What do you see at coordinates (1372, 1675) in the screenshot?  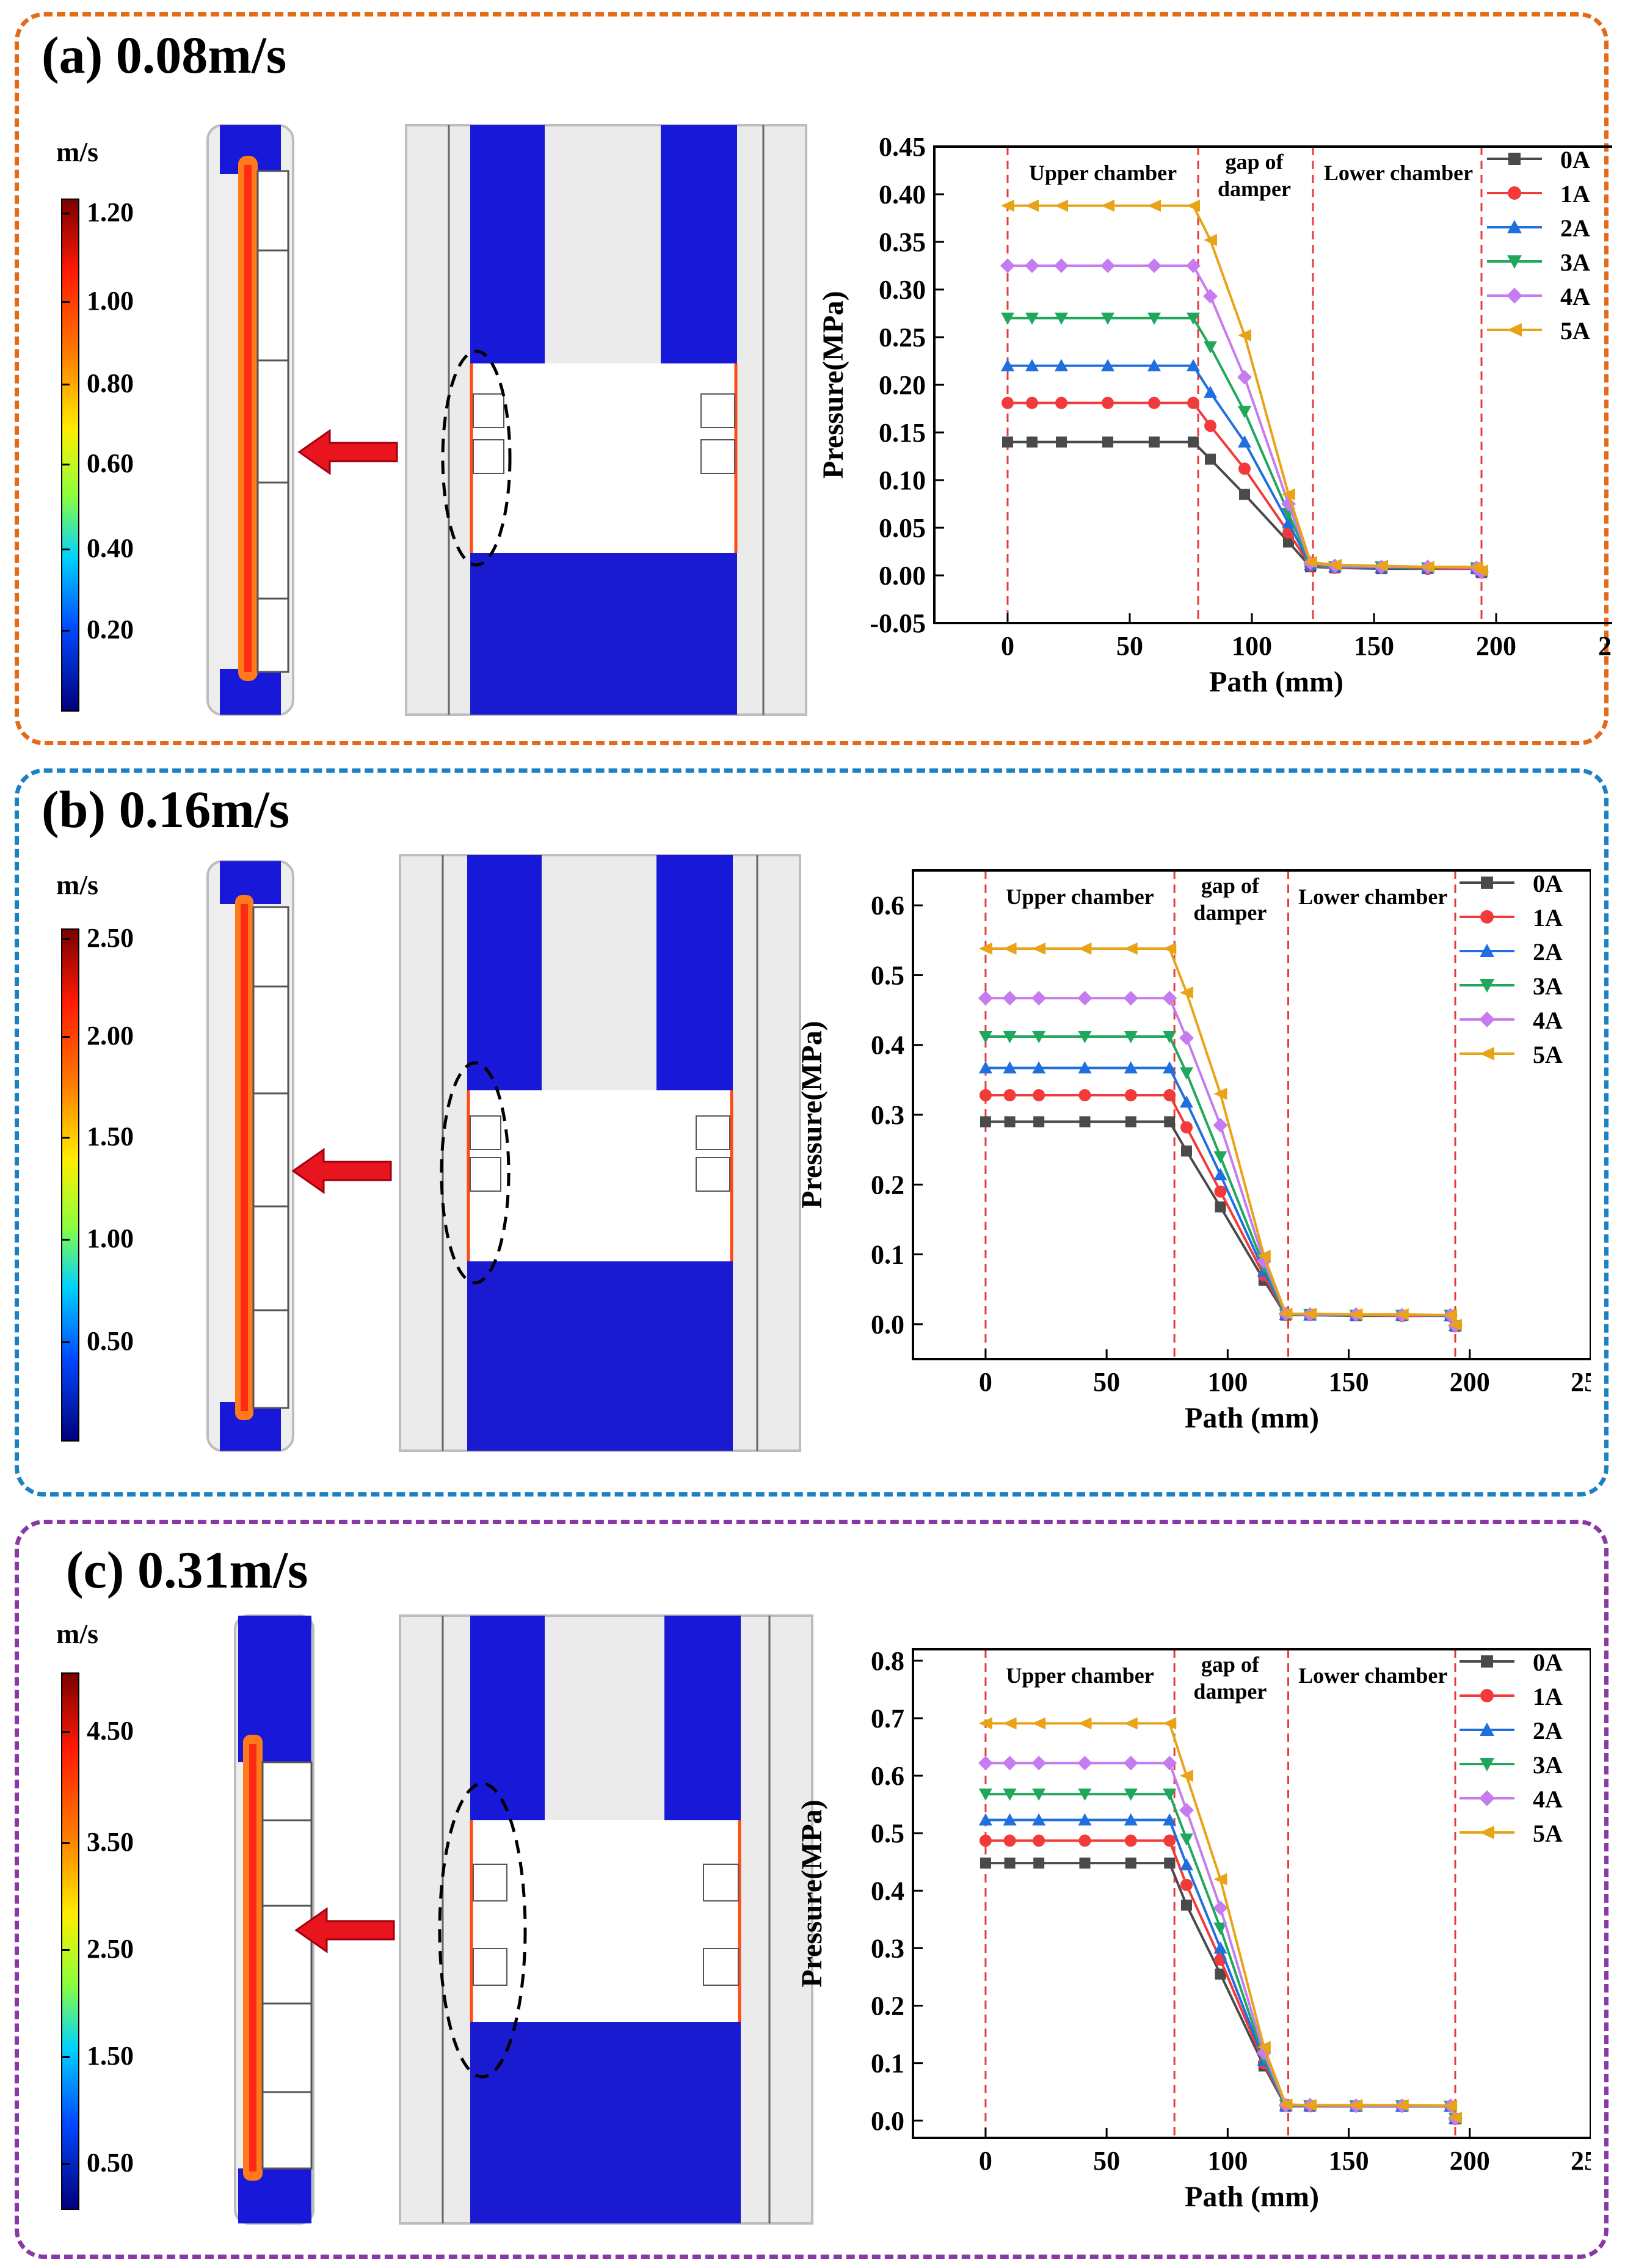 I see `region-label-lower-chamber: Lower chamber` at bounding box center [1372, 1675].